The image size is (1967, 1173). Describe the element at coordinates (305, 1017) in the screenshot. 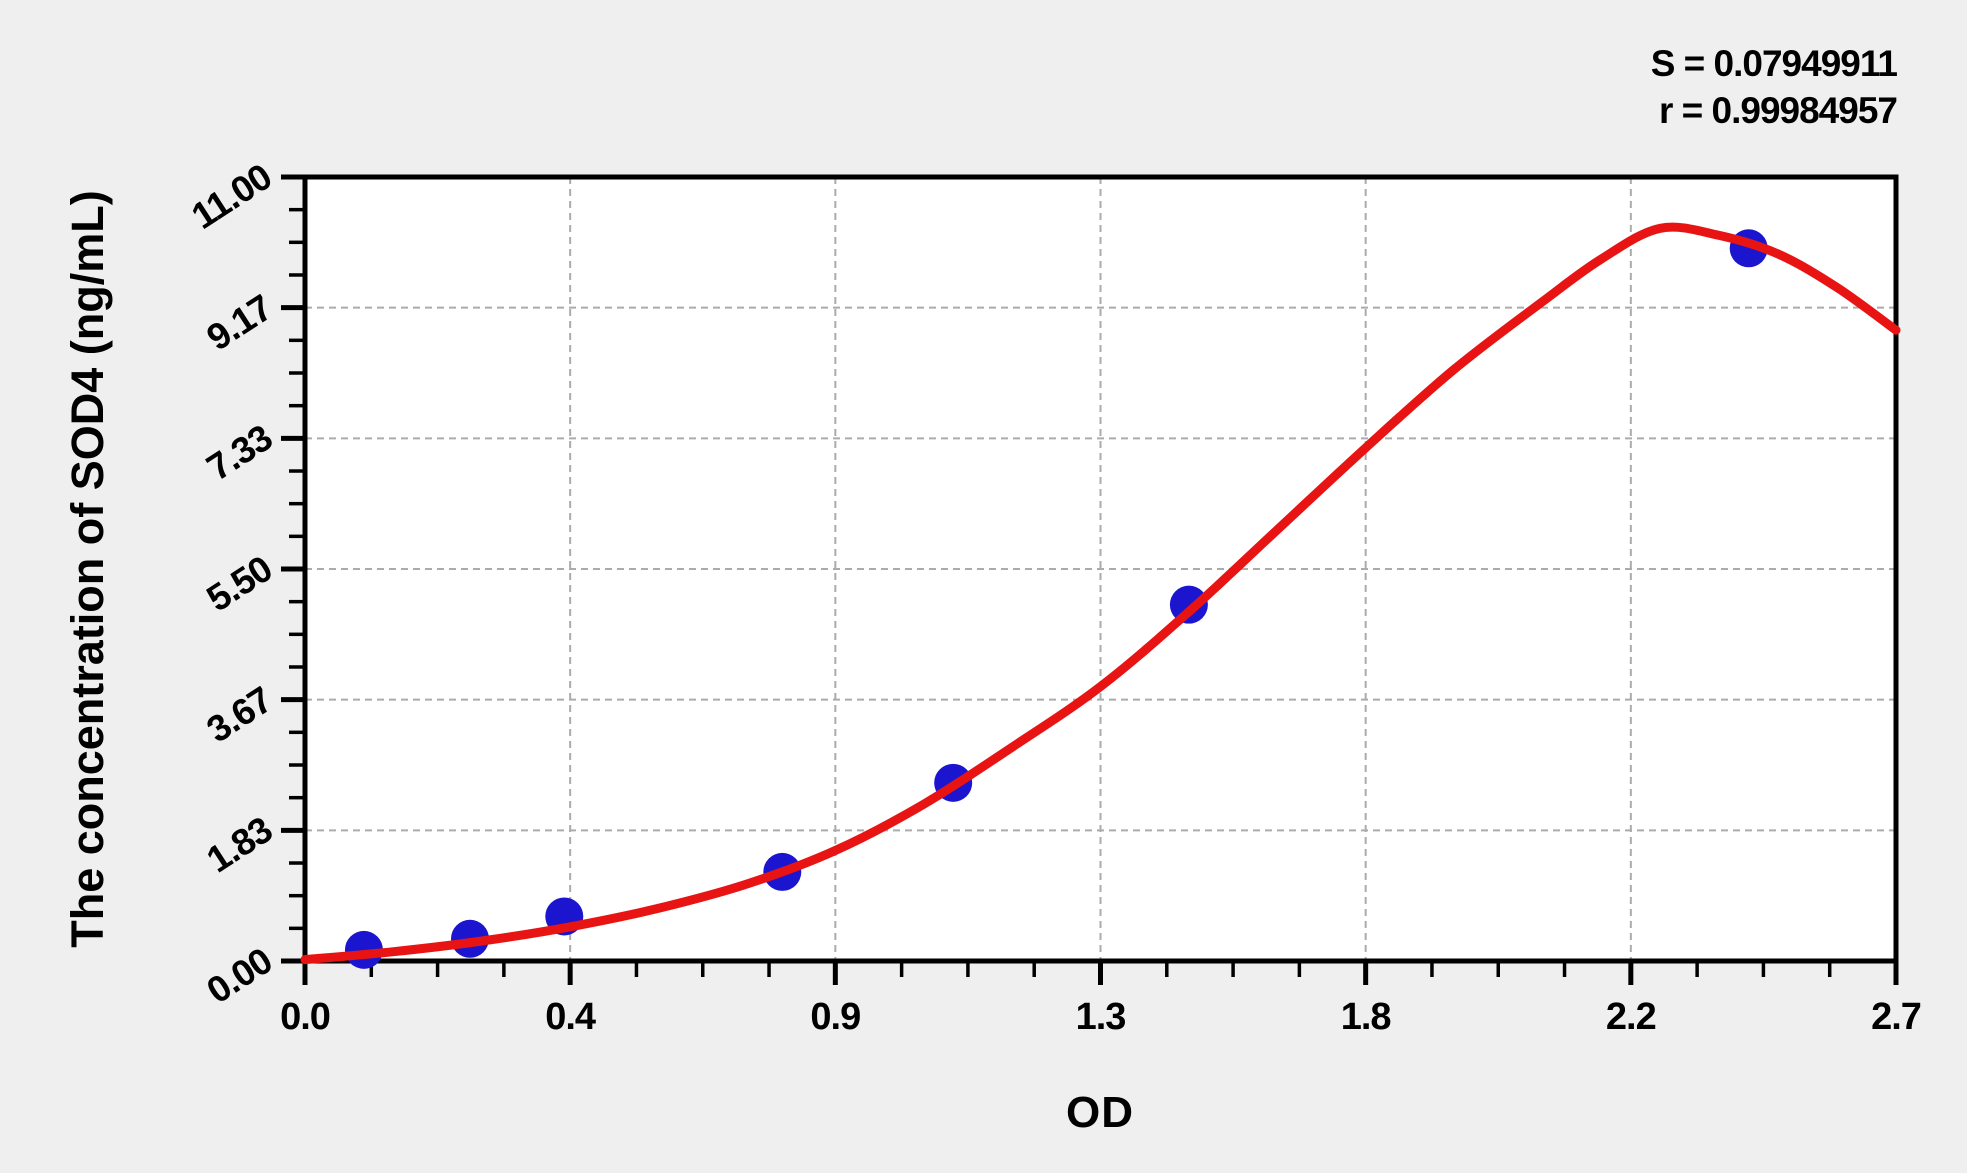

I see `x-tick-label: 0.0` at that location.